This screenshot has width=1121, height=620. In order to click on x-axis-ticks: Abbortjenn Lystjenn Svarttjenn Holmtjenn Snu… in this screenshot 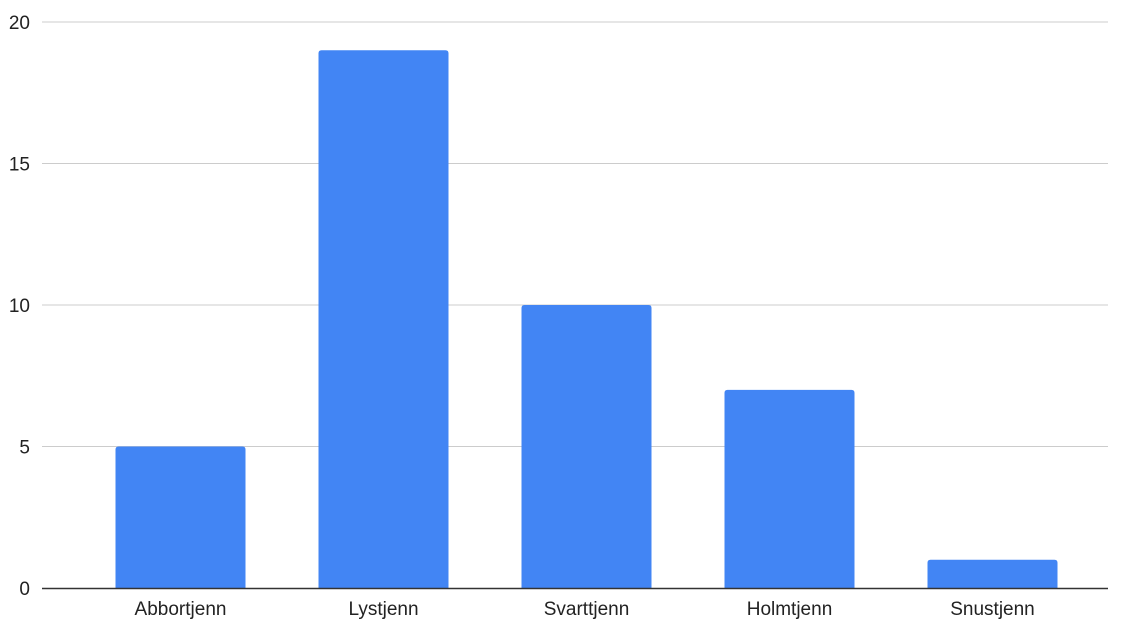, I will do `click(585, 609)`.